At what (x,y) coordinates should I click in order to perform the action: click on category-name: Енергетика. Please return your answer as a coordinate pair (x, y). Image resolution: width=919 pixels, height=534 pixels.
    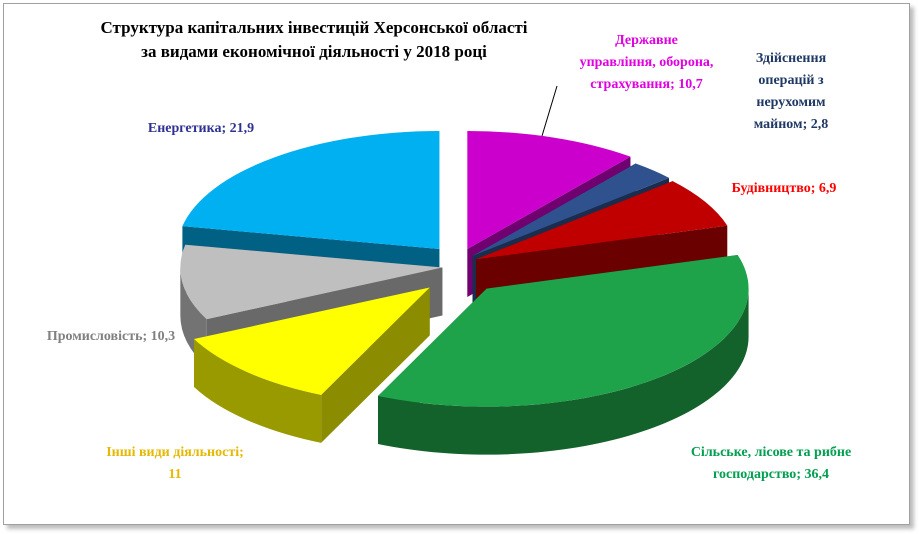
    Looking at the image, I should click on (184, 128).